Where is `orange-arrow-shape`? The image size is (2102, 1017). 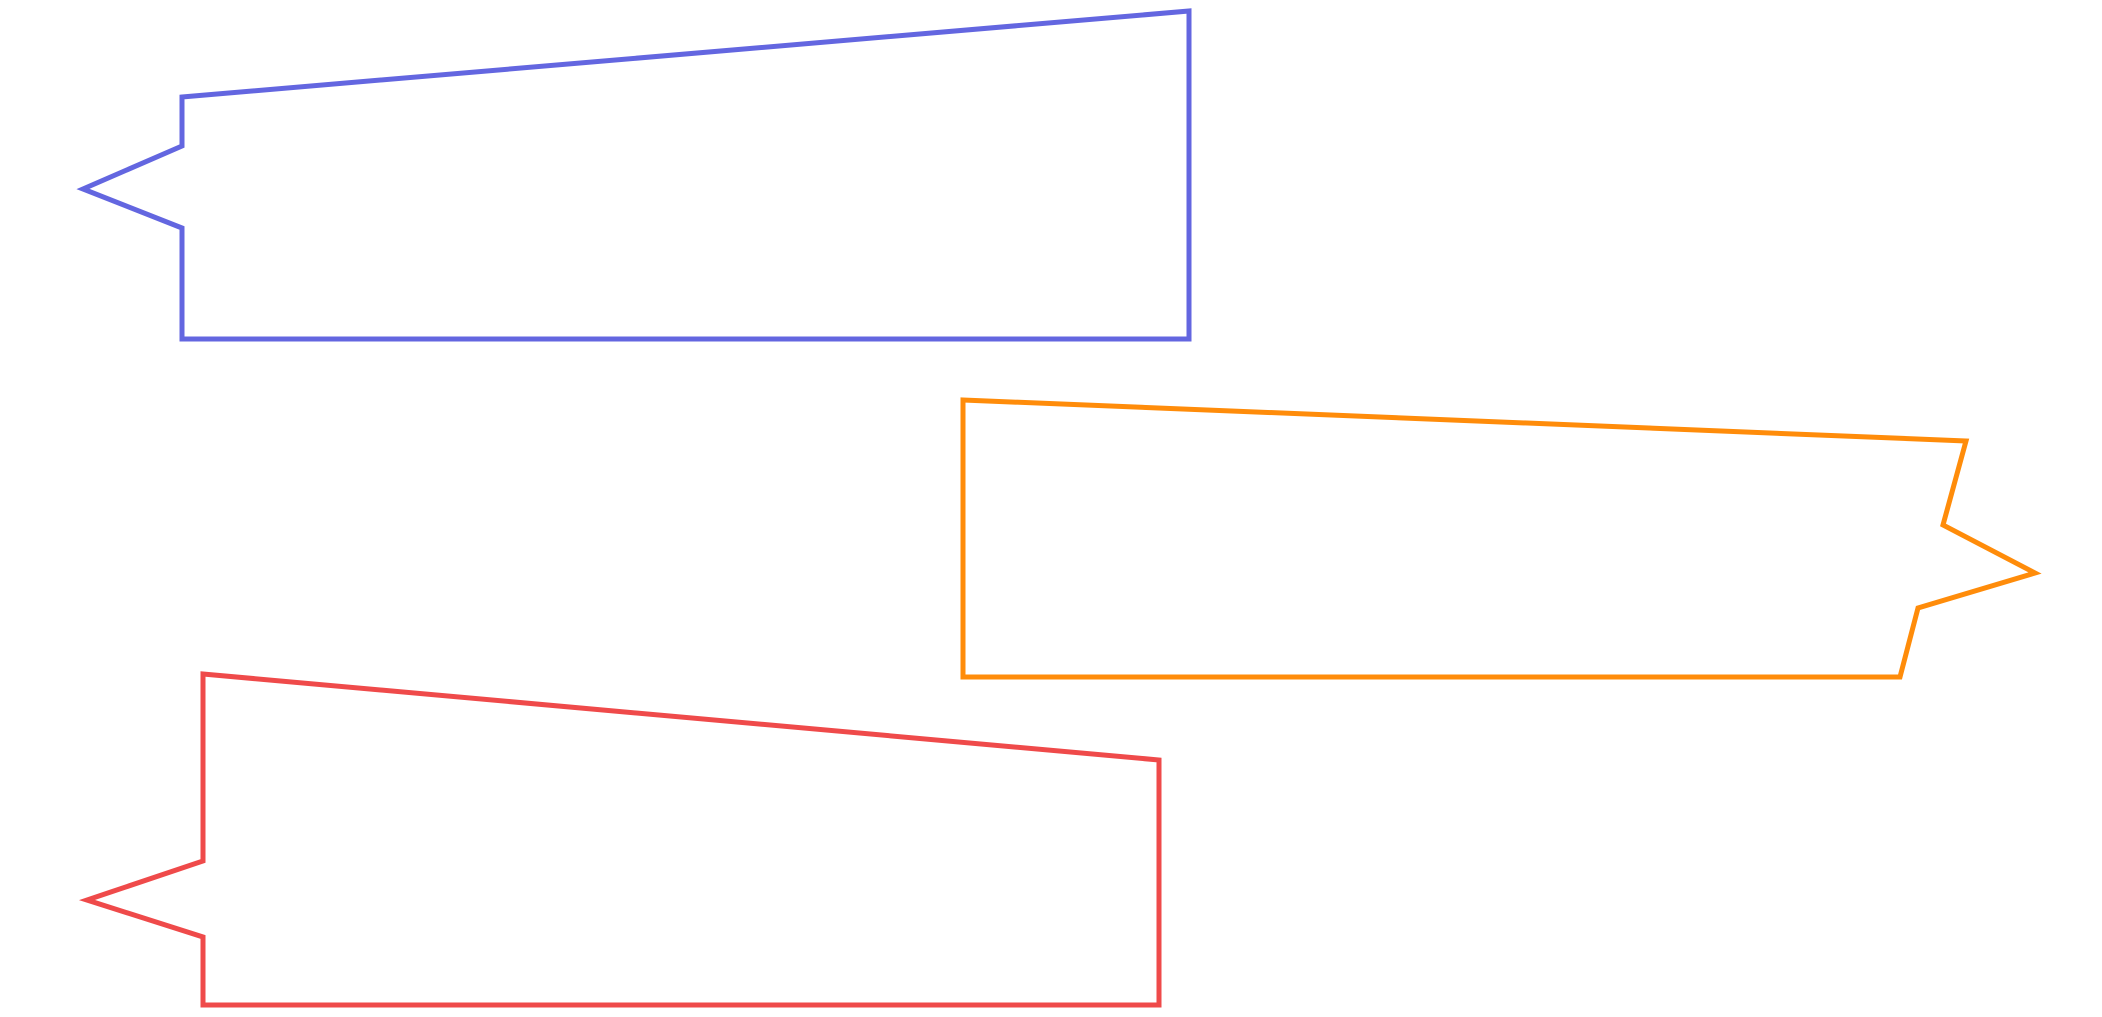 orange-arrow-shape is located at coordinates (1501, 538).